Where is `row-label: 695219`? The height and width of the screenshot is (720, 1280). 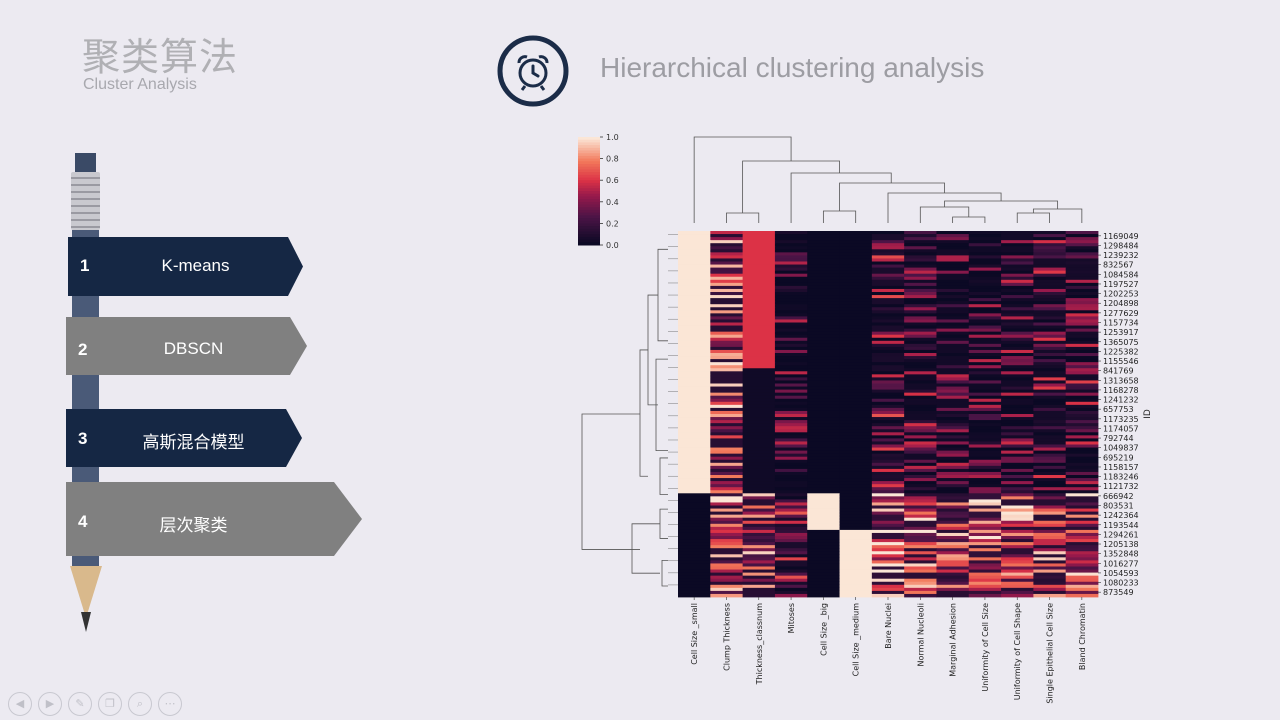 row-label: 695219 is located at coordinates (1118, 457).